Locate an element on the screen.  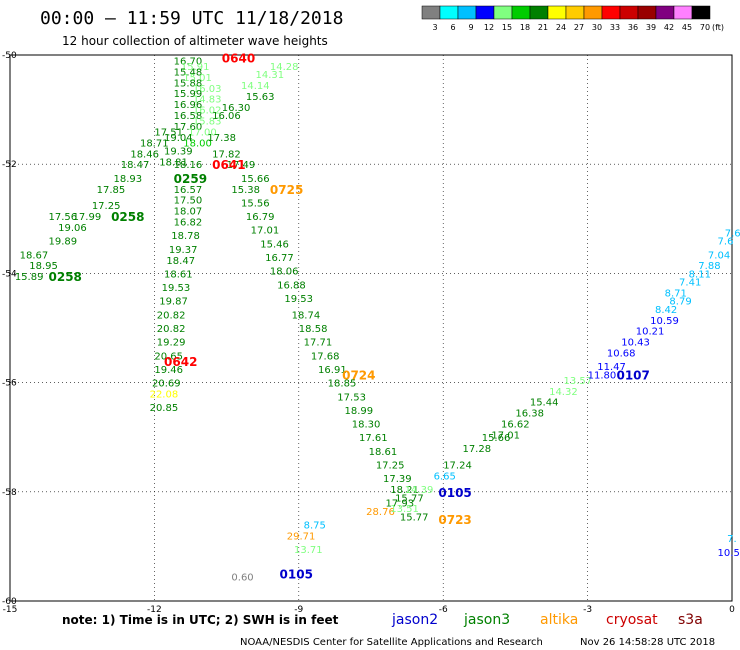
pass-time-label: 0641 is located at coordinates (228, 165).